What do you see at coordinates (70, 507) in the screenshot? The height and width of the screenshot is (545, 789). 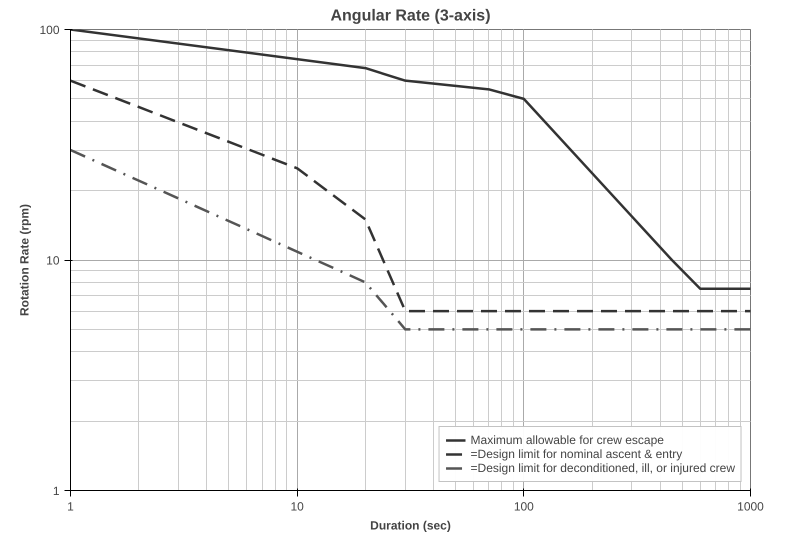 I see `x-tick-label: 1` at bounding box center [70, 507].